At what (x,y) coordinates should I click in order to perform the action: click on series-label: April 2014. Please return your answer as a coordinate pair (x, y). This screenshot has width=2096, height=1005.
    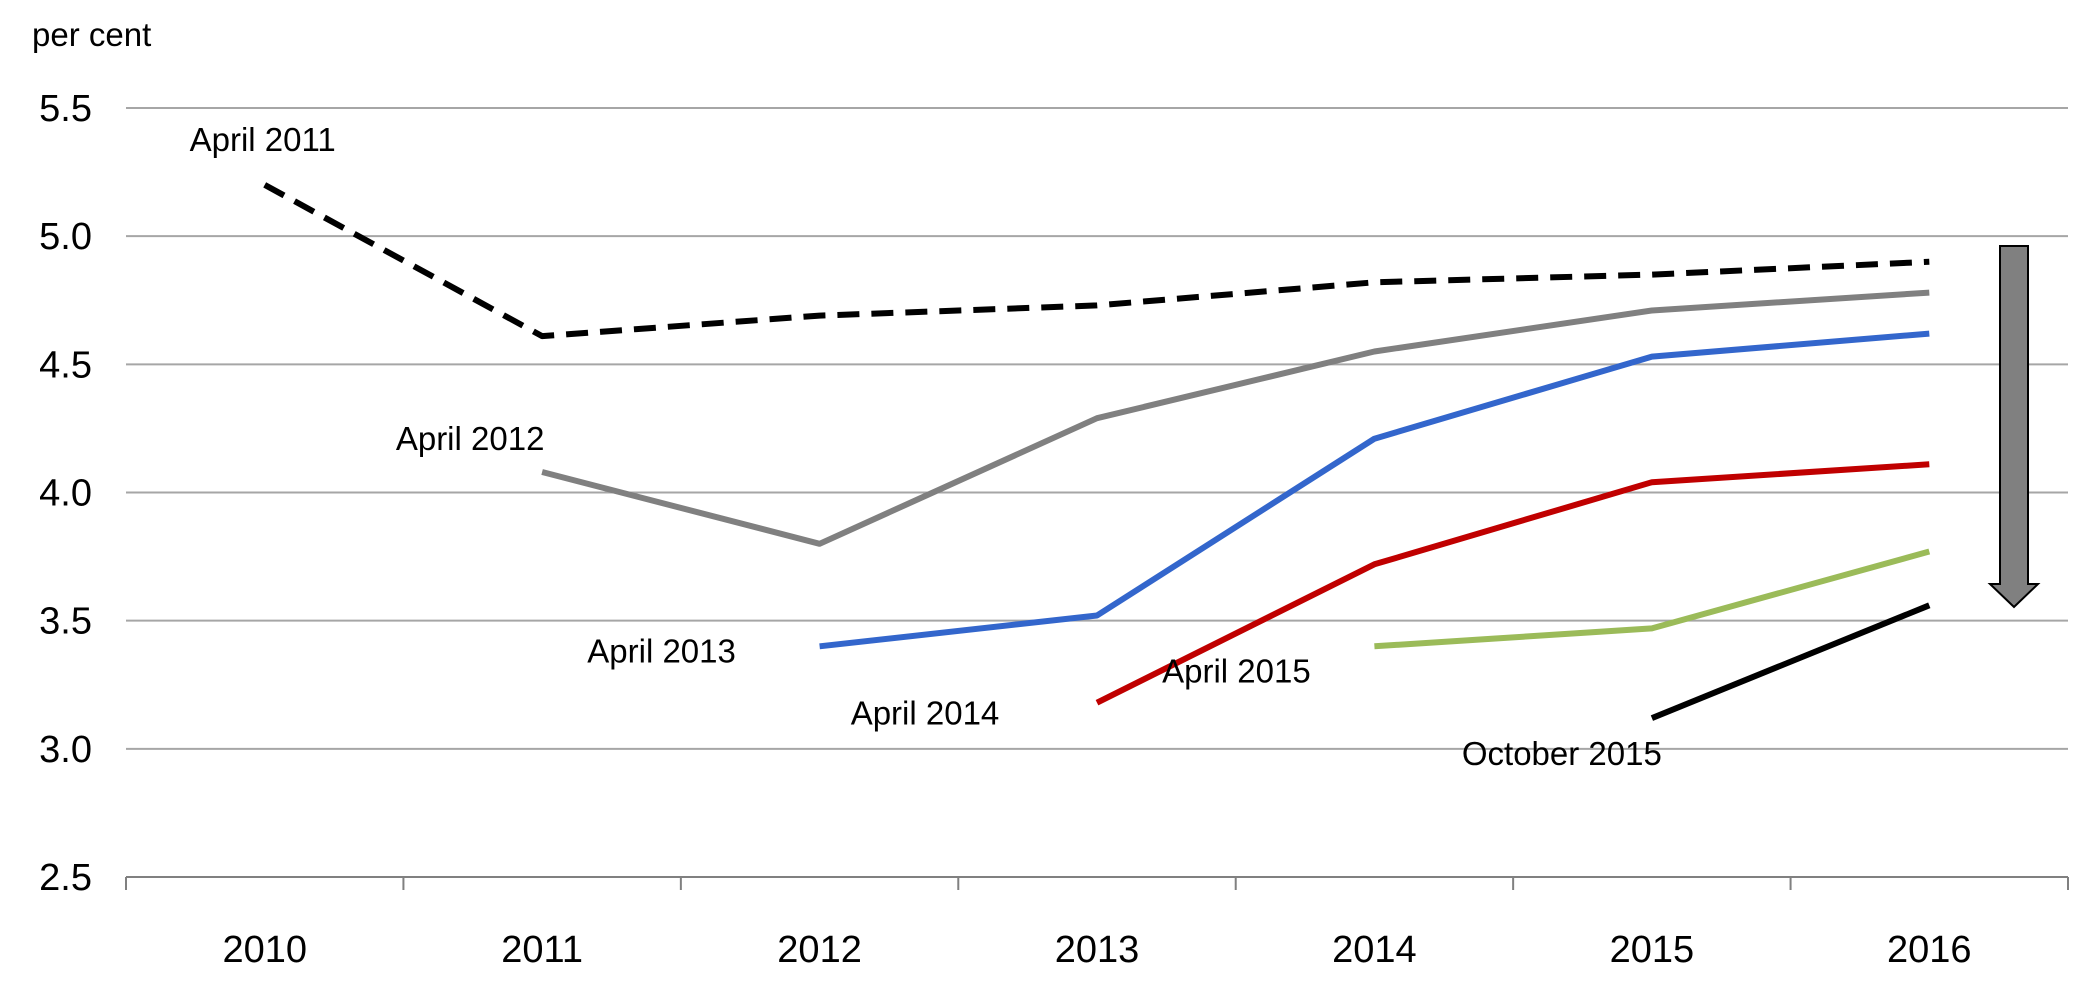
    Looking at the image, I should click on (925, 713).